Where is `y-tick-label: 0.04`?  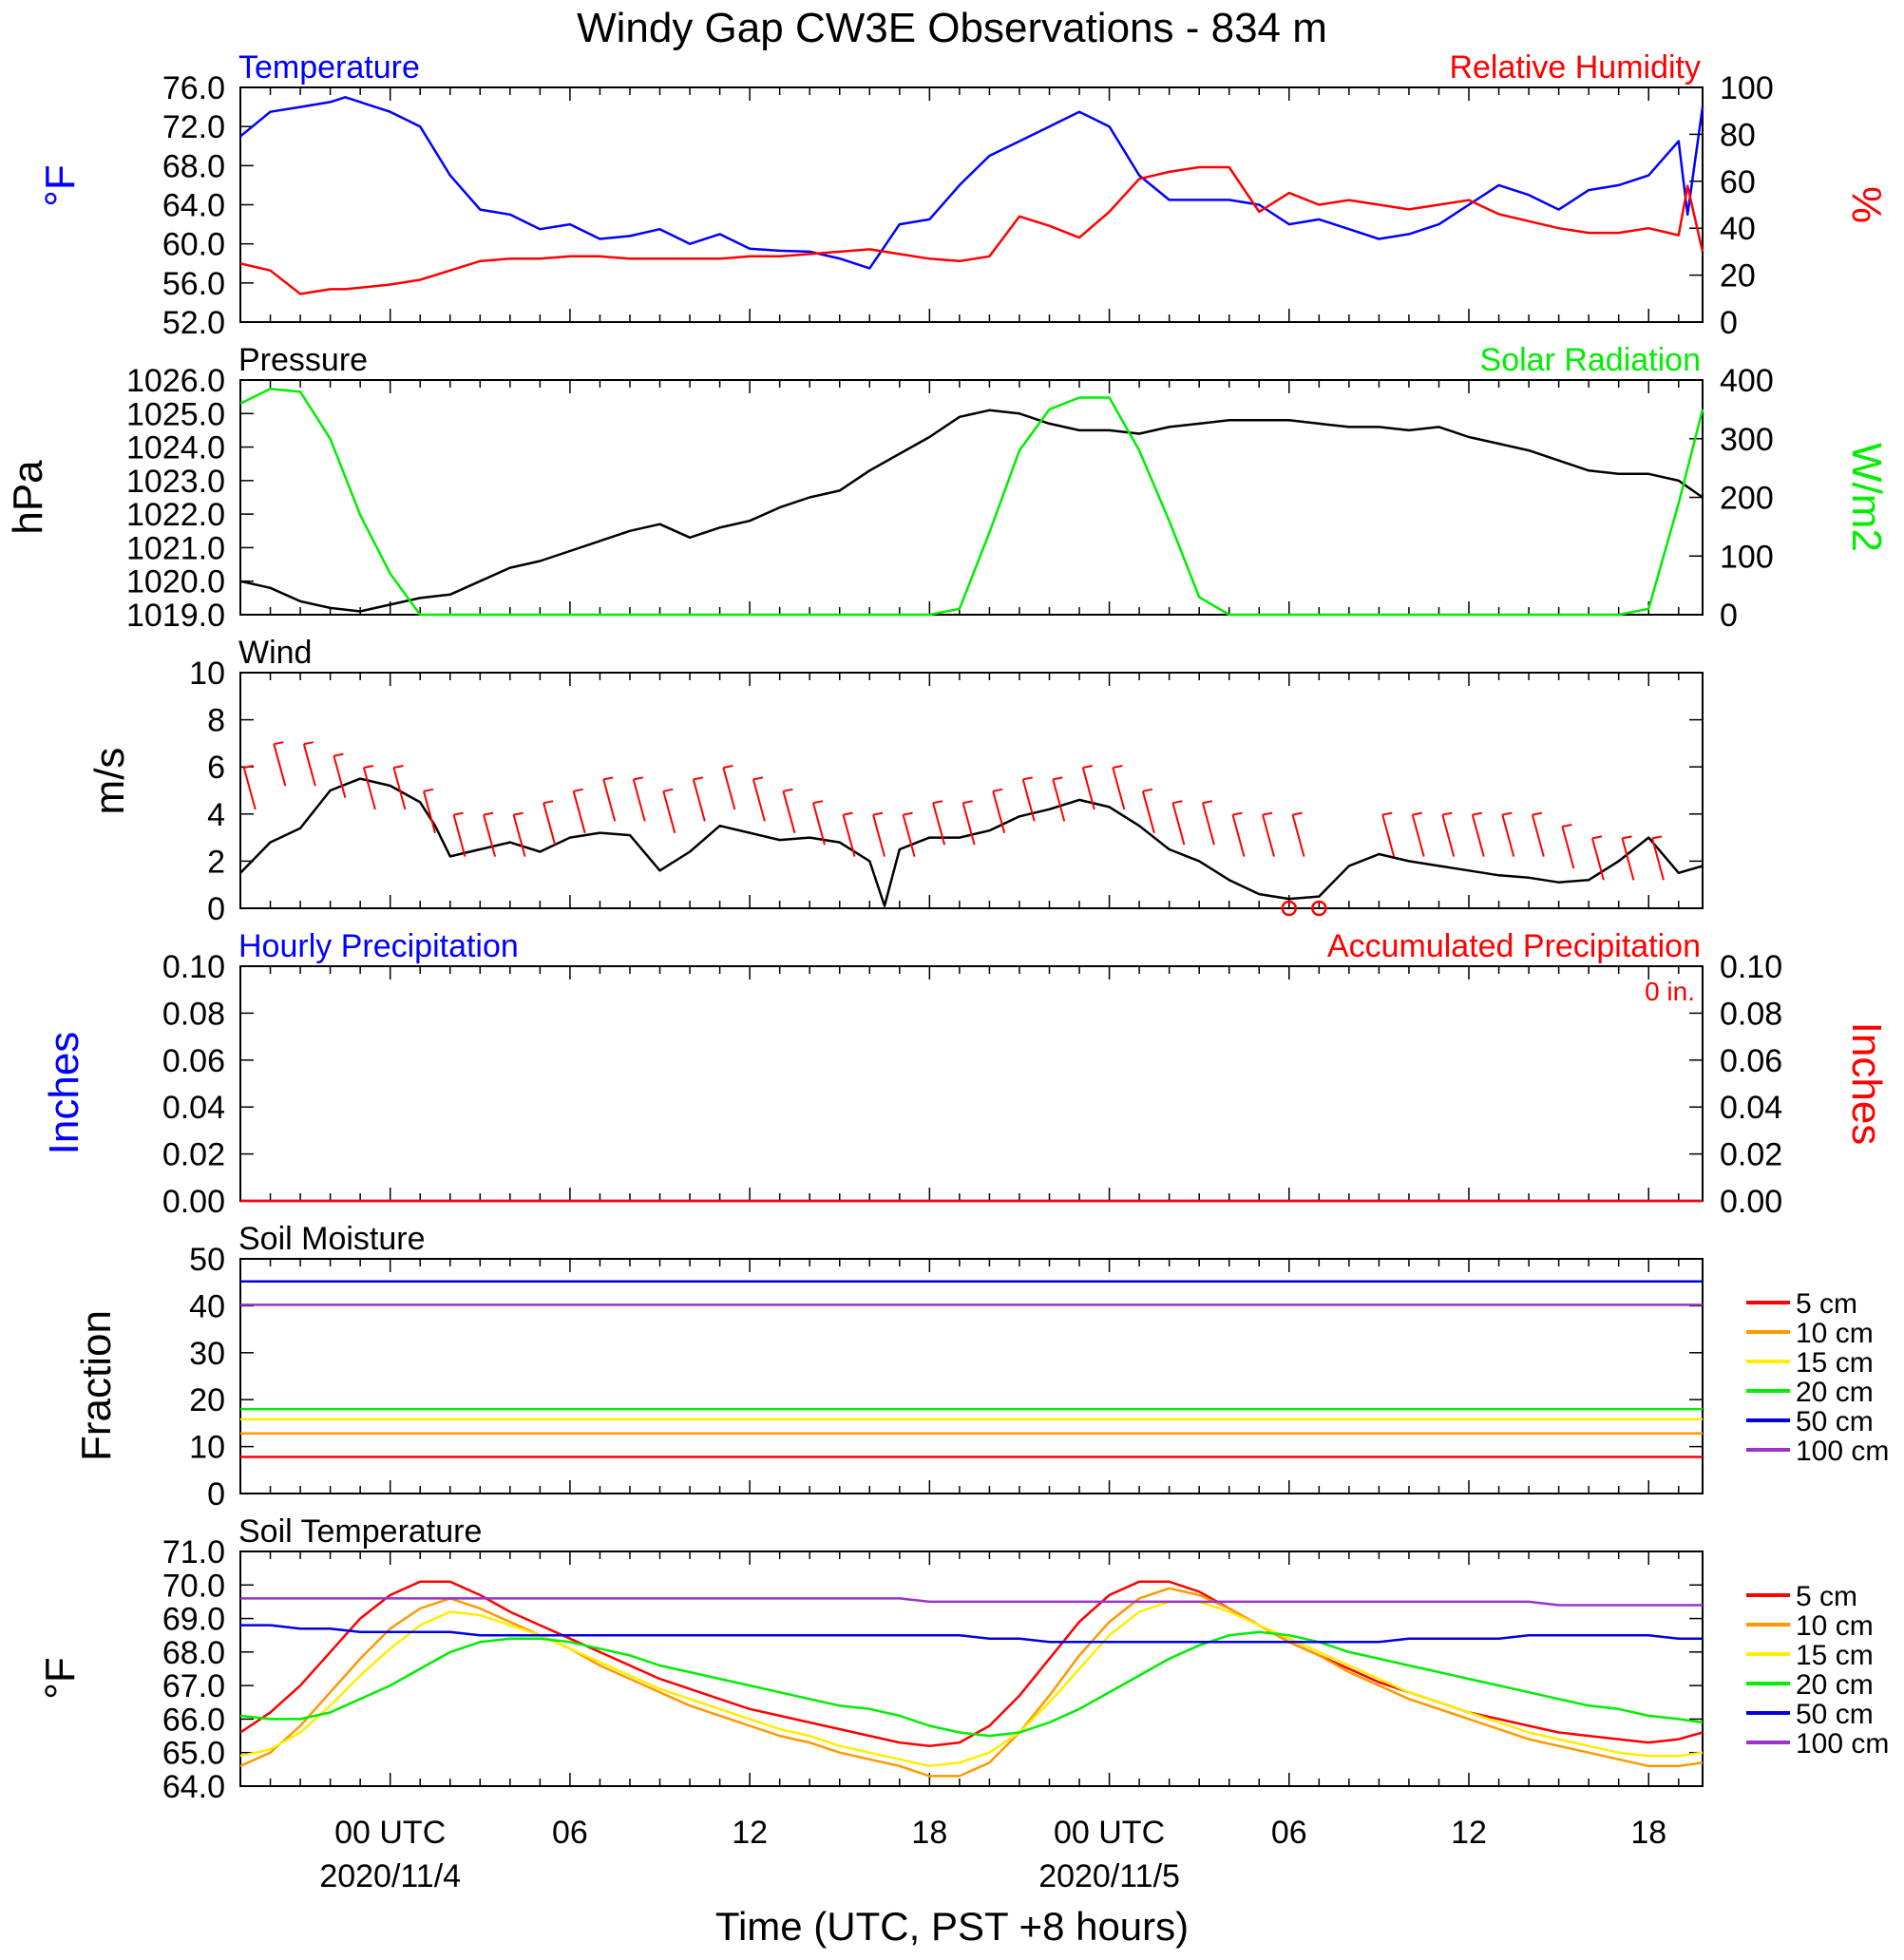 y-tick-label: 0.04 is located at coordinates (193, 1108).